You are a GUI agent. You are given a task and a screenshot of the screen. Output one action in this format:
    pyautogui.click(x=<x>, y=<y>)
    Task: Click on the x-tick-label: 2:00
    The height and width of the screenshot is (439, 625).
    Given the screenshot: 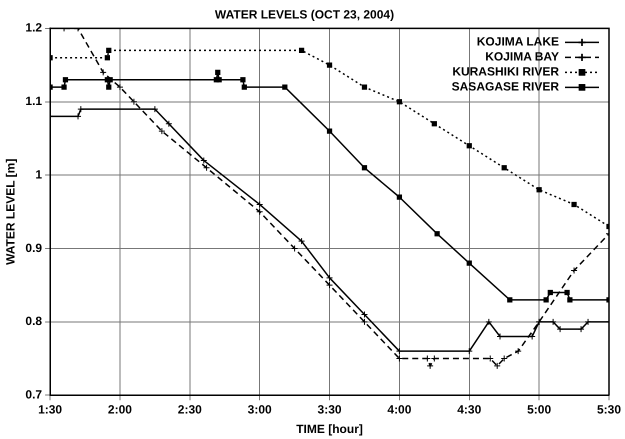 What is the action you would take?
    pyautogui.click(x=120, y=409)
    